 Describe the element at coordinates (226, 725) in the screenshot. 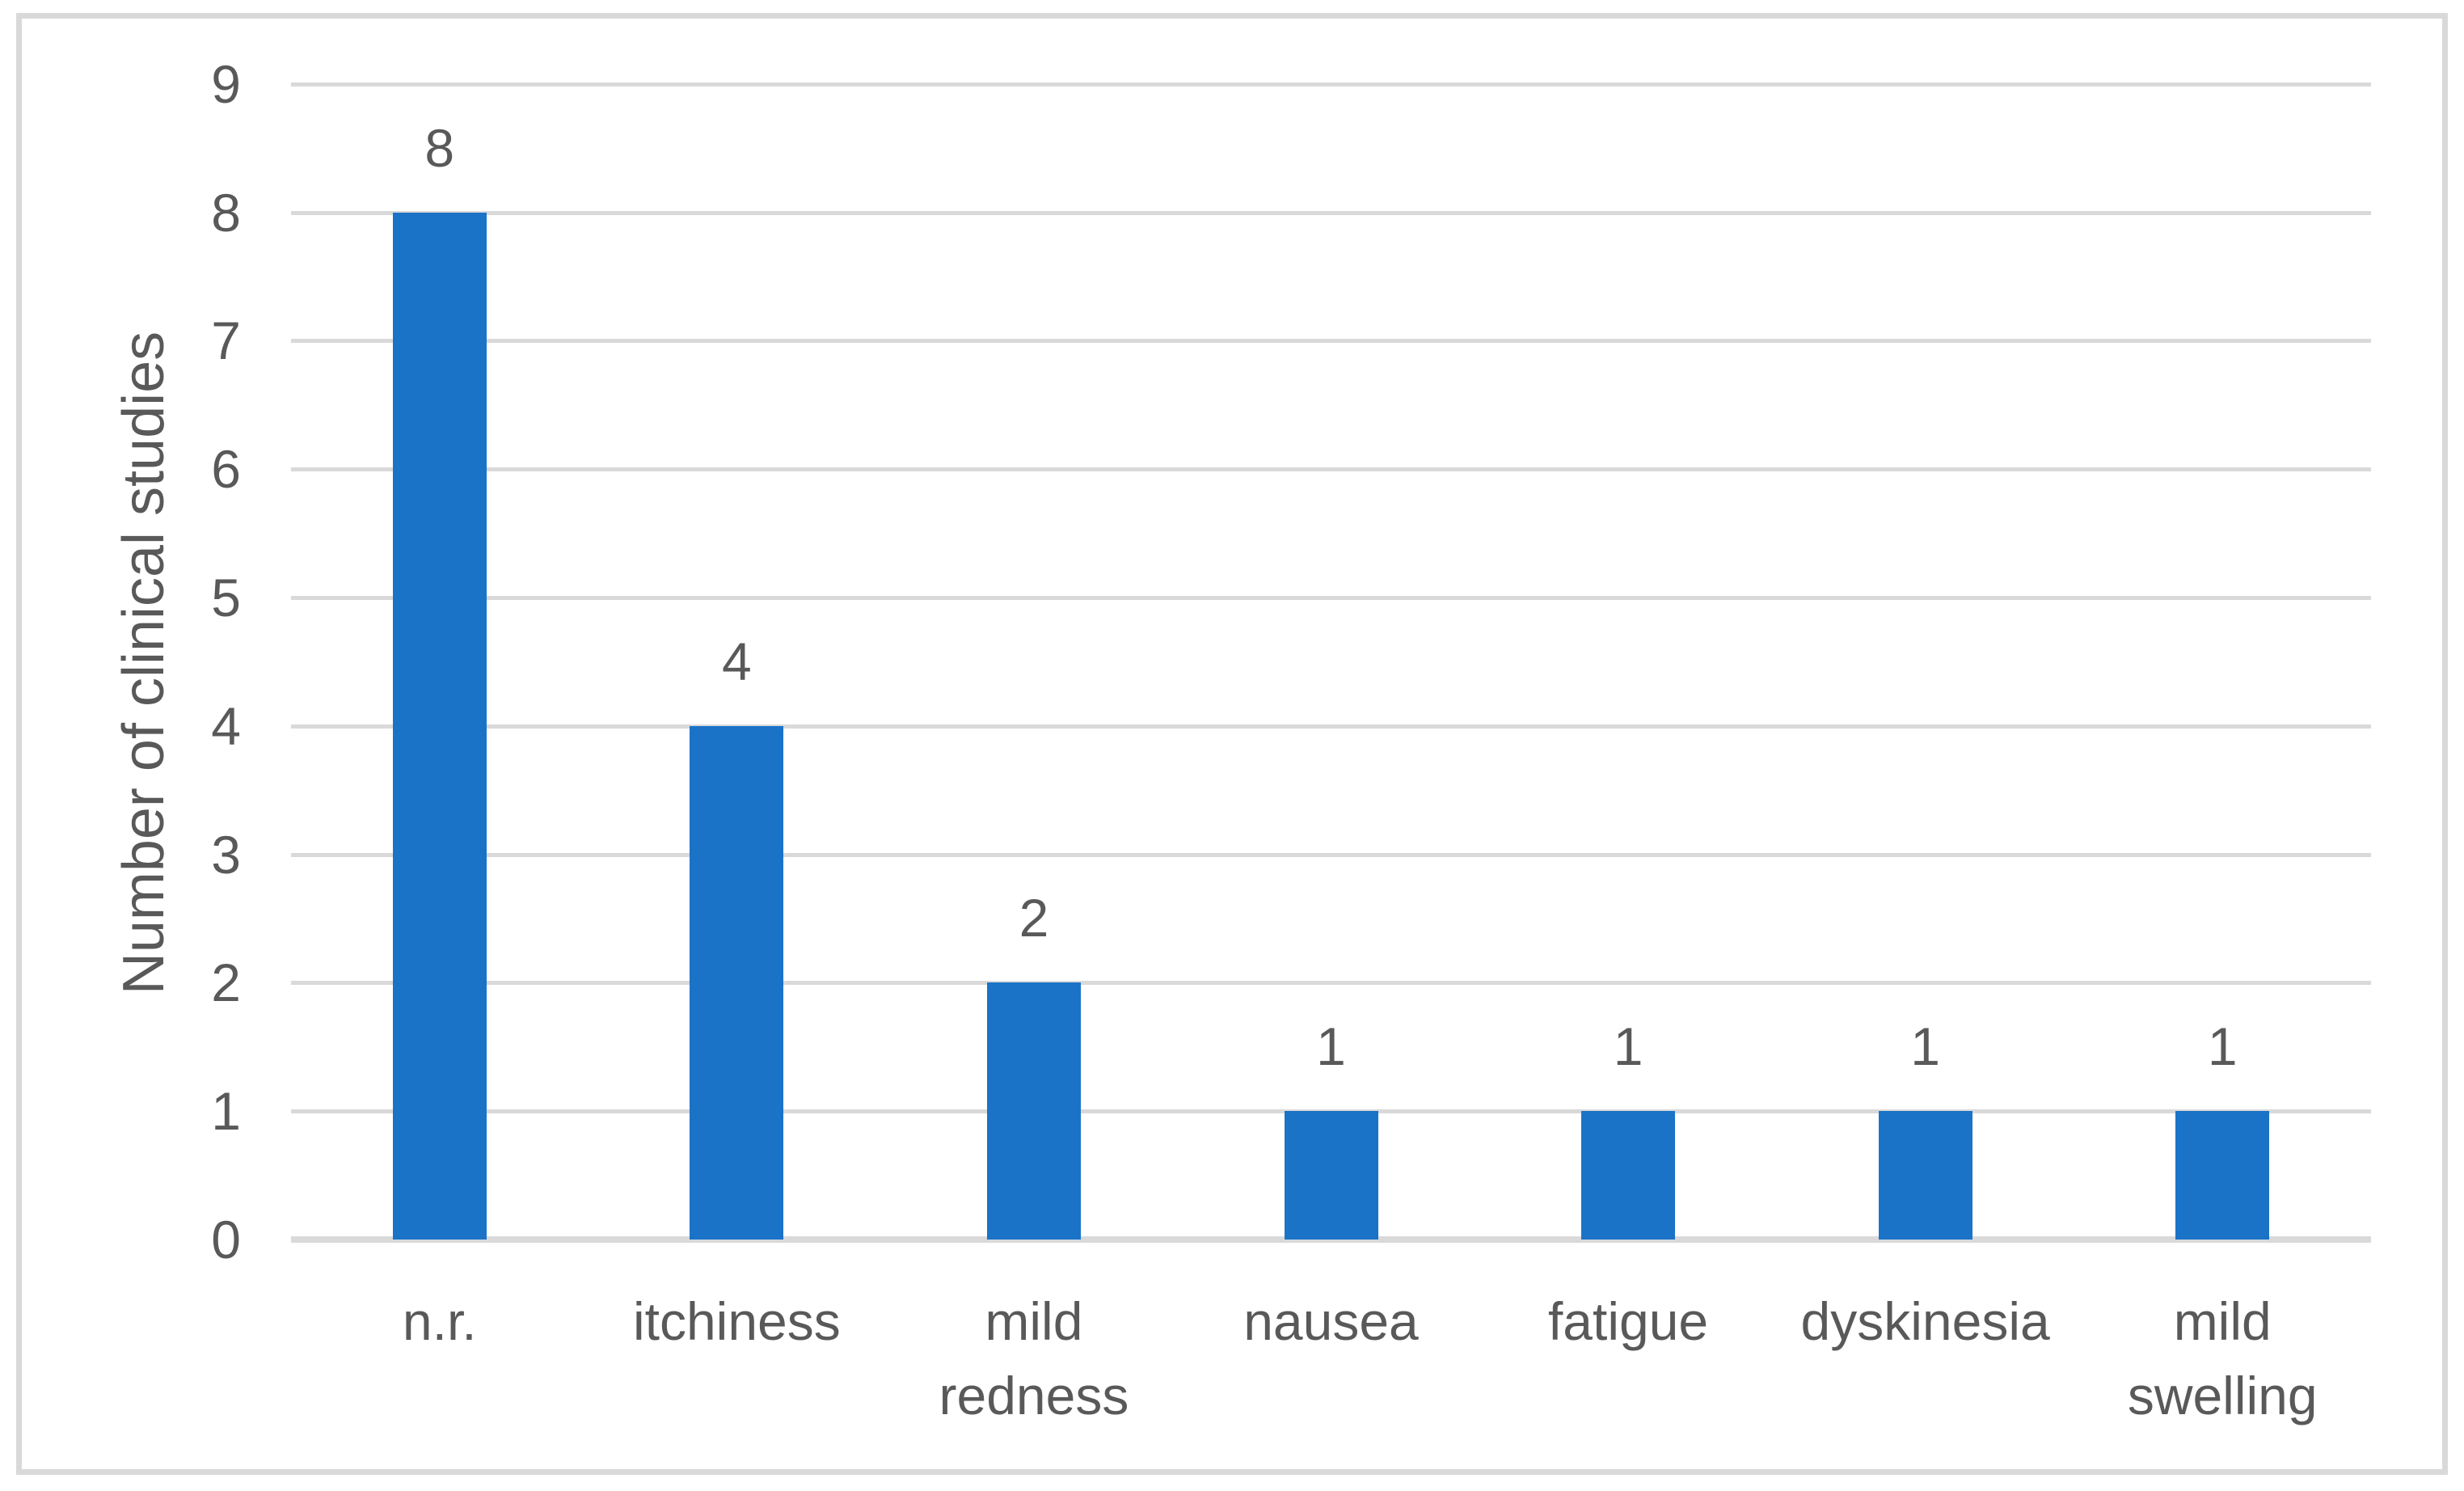

I see `y-tick-label-4: 4` at that location.